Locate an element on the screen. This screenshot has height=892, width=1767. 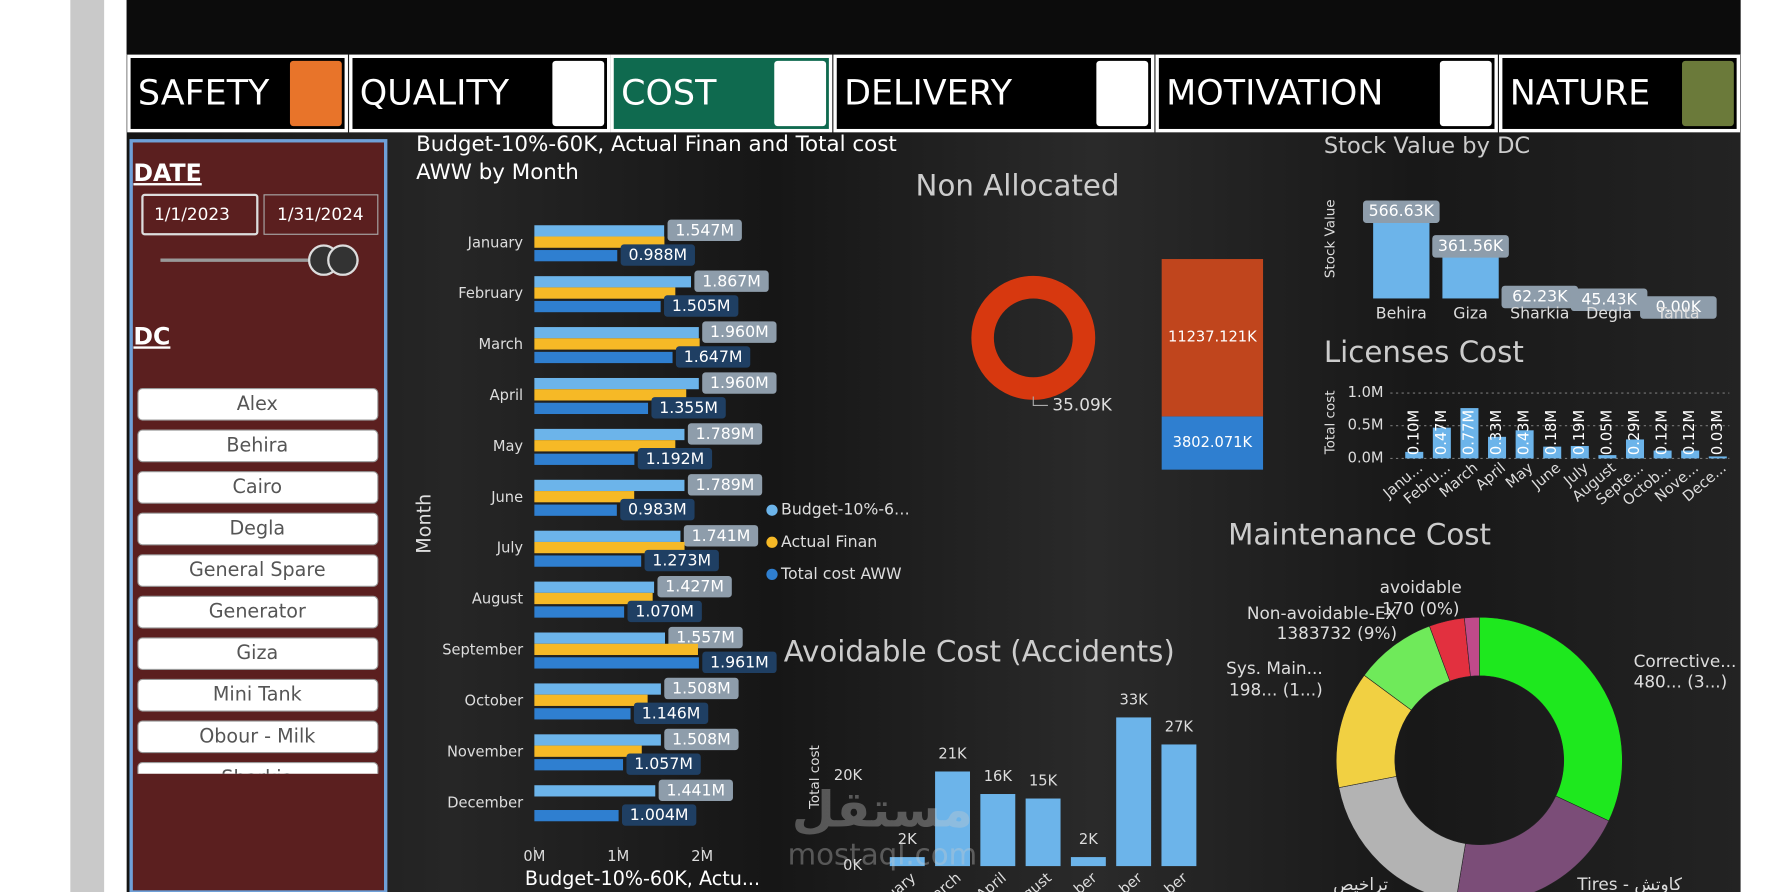
slice-label: 170 (0%) is located at coordinates (1421, 608).